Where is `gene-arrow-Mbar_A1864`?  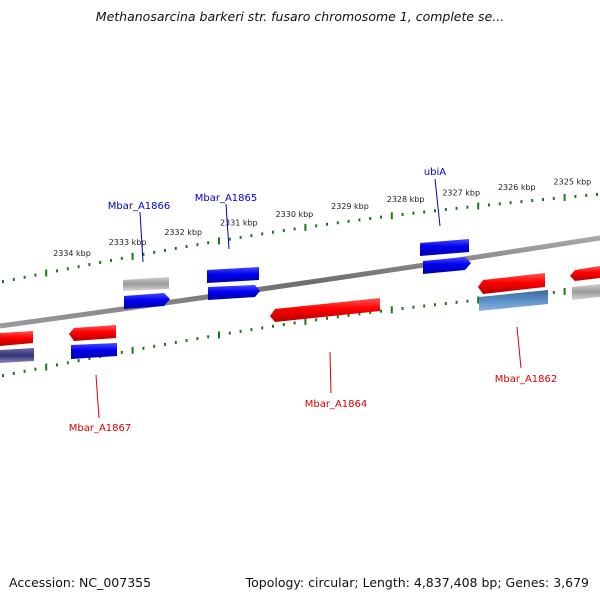
gene-arrow-Mbar_A1864 is located at coordinates (325, 310).